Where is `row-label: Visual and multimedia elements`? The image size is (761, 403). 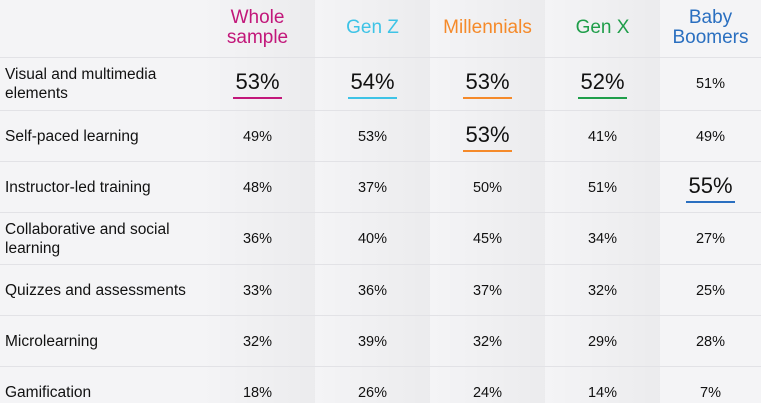 row-label: Visual and multimedia elements is located at coordinates (81, 83).